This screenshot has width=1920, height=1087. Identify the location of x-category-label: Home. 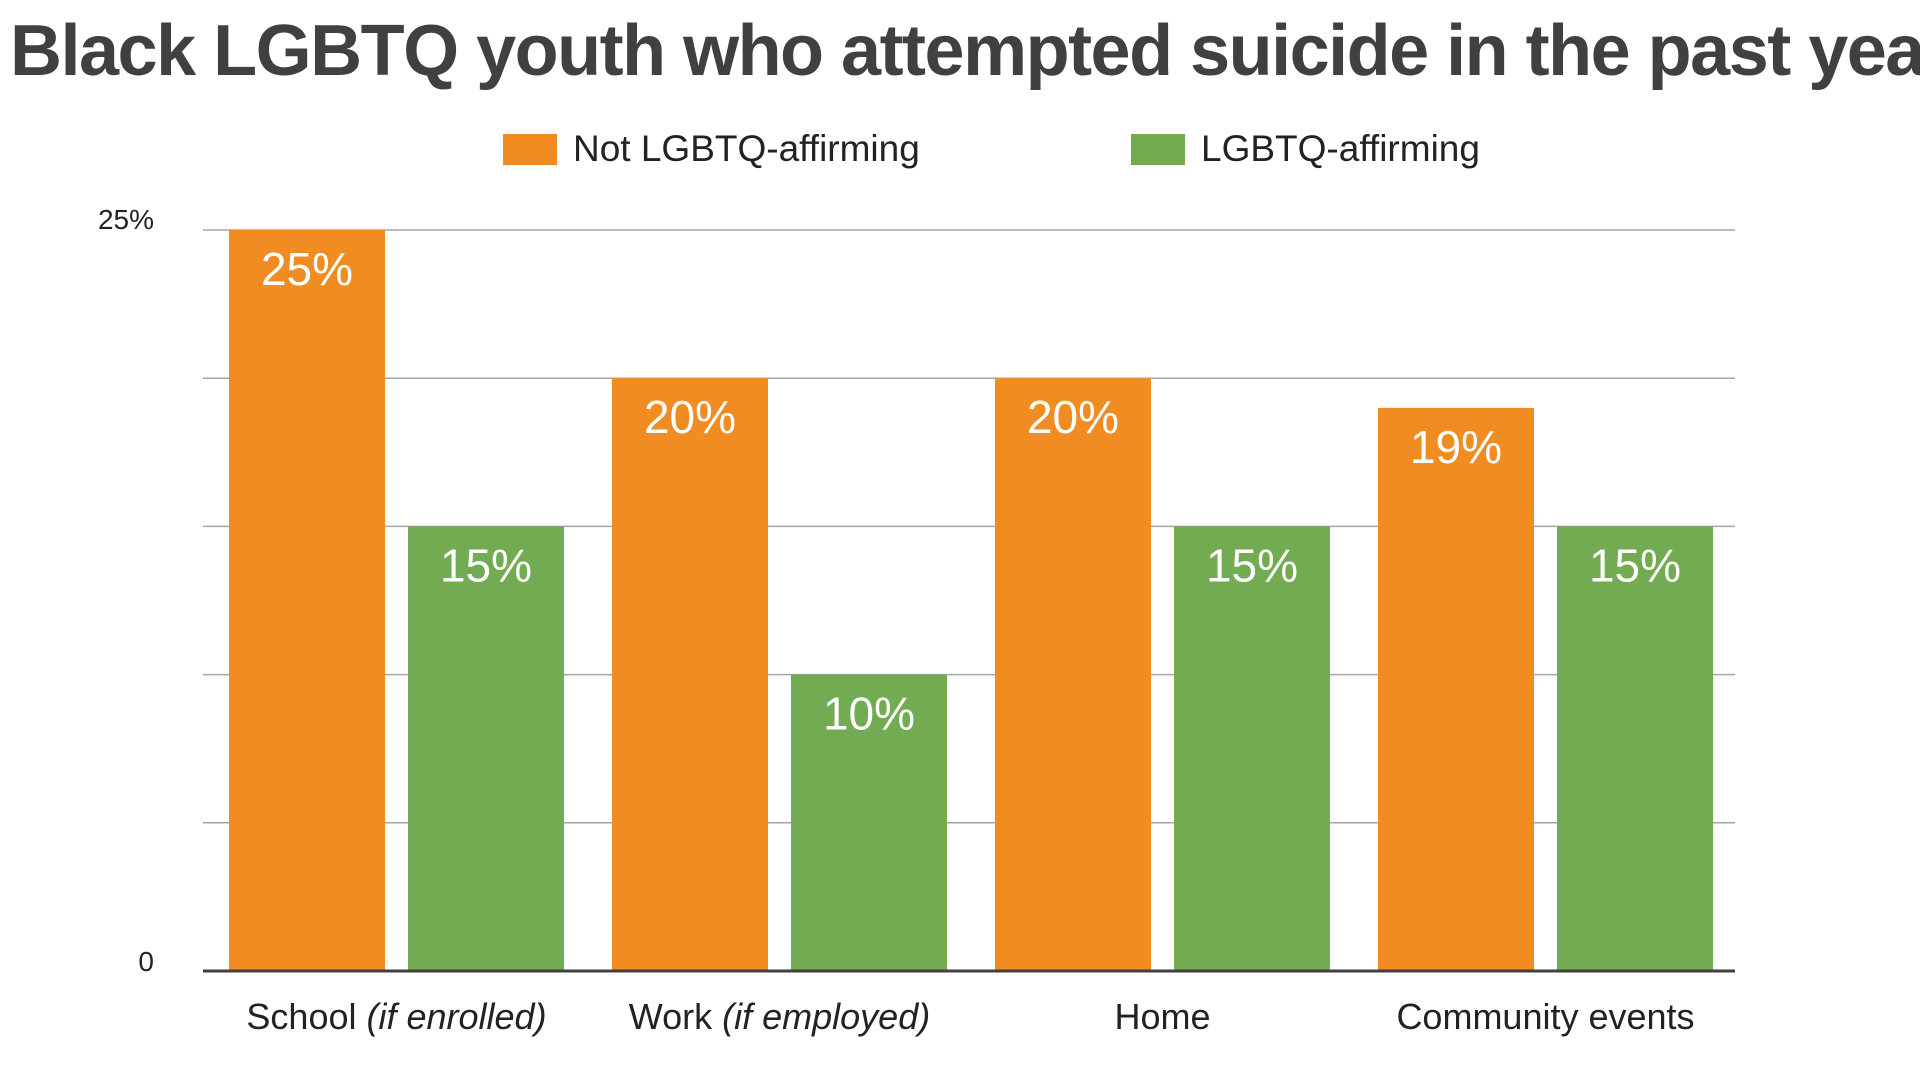
(1162, 1016).